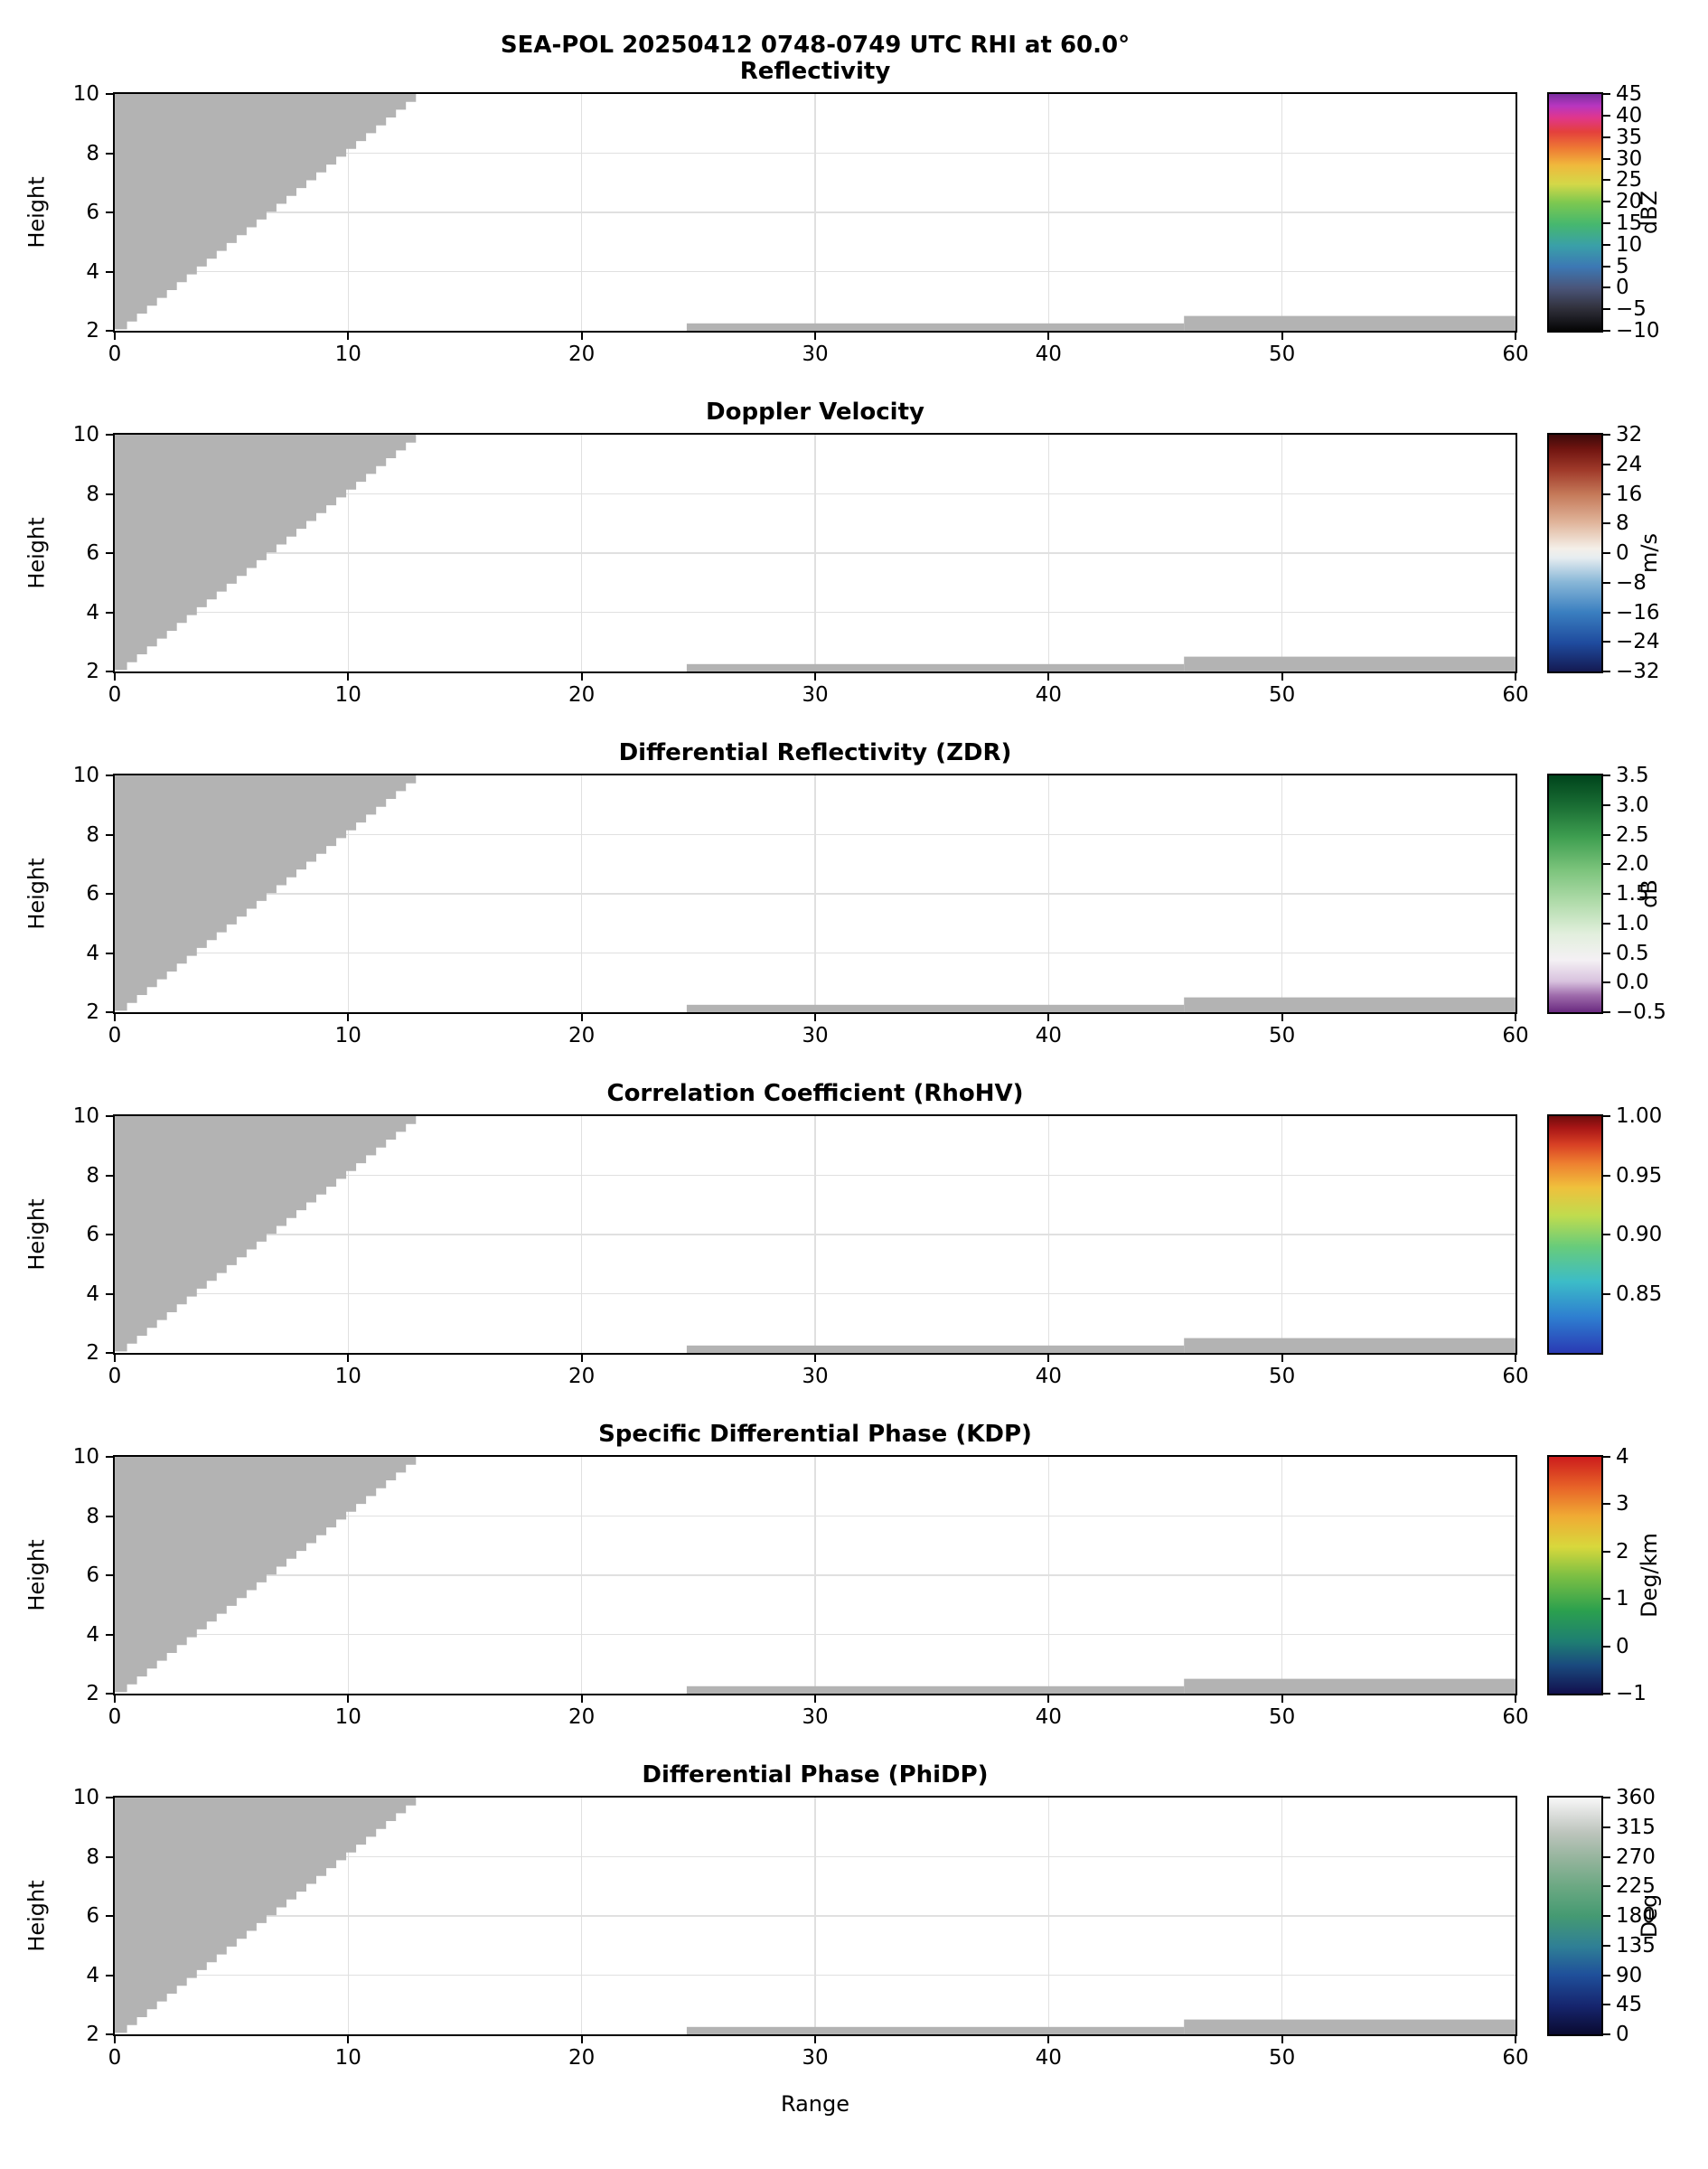  I want to click on plot-area-border, so click(815, 1575).